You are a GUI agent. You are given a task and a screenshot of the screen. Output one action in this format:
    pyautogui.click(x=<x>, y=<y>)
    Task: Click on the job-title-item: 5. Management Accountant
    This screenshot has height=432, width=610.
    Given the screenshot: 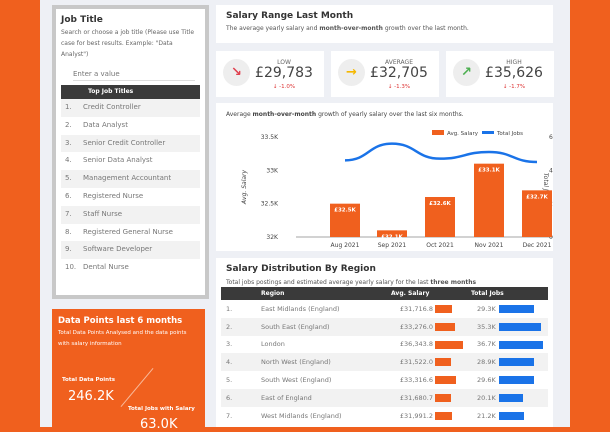 What is the action you would take?
    pyautogui.click(x=130, y=179)
    